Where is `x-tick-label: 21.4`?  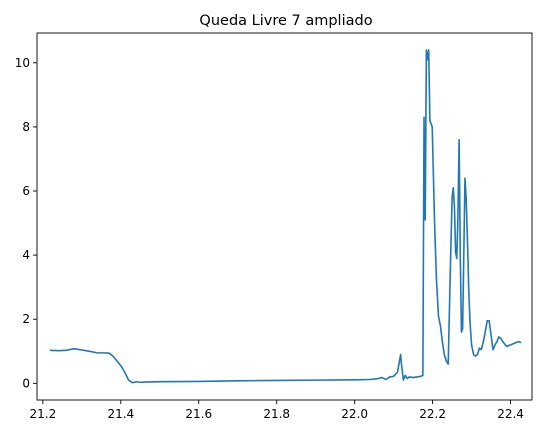
x-tick-label: 21.4 is located at coordinates (120, 414).